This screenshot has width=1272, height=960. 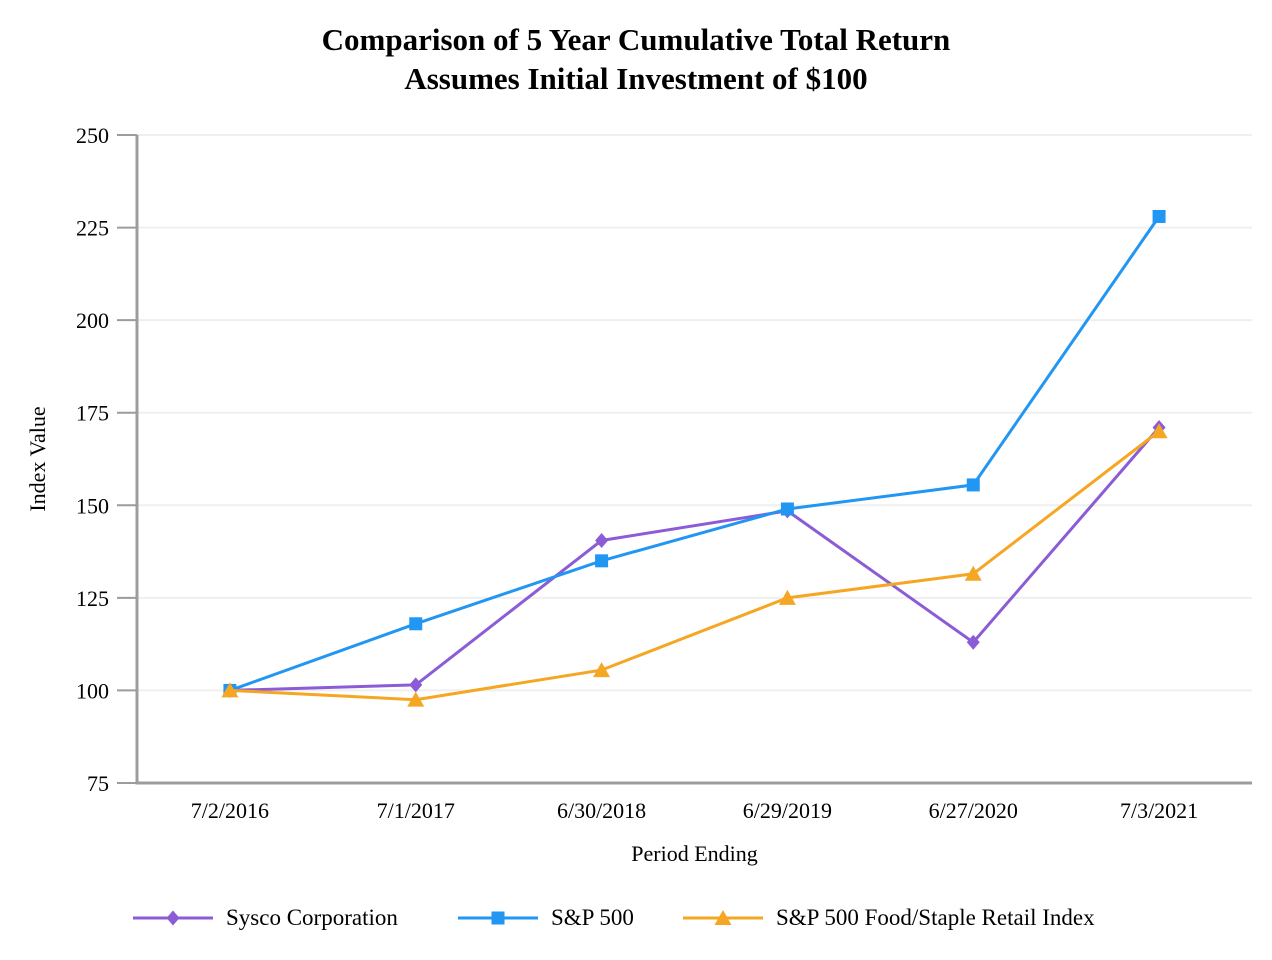 What do you see at coordinates (1159, 810) in the screenshot?
I see `x-tick-label-7-3-2021: 7/3/2021` at bounding box center [1159, 810].